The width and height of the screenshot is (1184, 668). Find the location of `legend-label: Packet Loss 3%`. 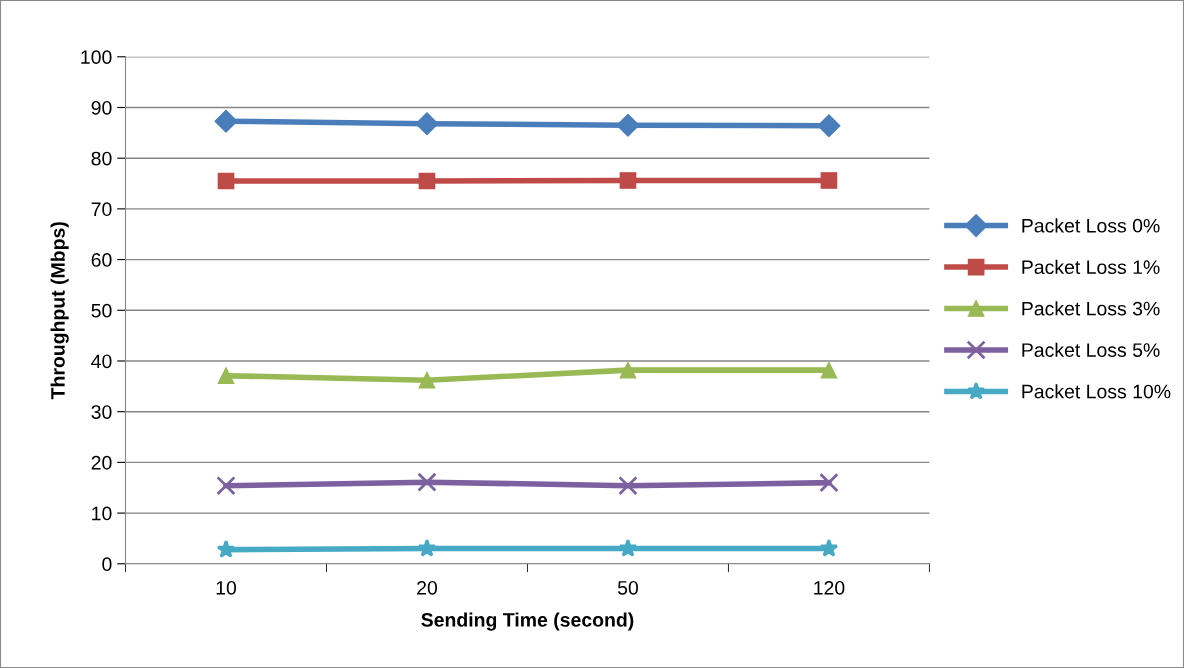

legend-label: Packet Loss 3% is located at coordinates (1091, 308).